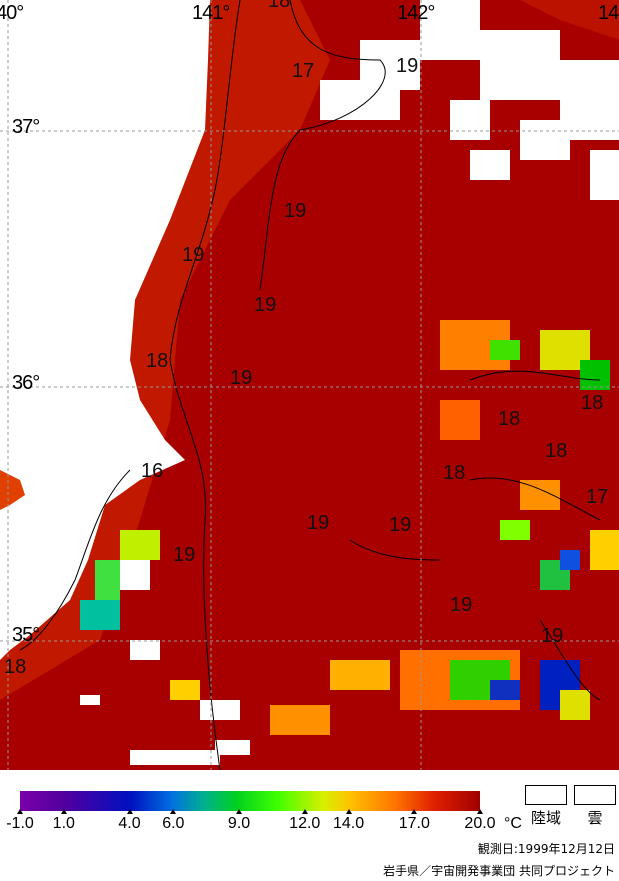  I want to click on longitude-label-140: 40°, so click(12, 13).